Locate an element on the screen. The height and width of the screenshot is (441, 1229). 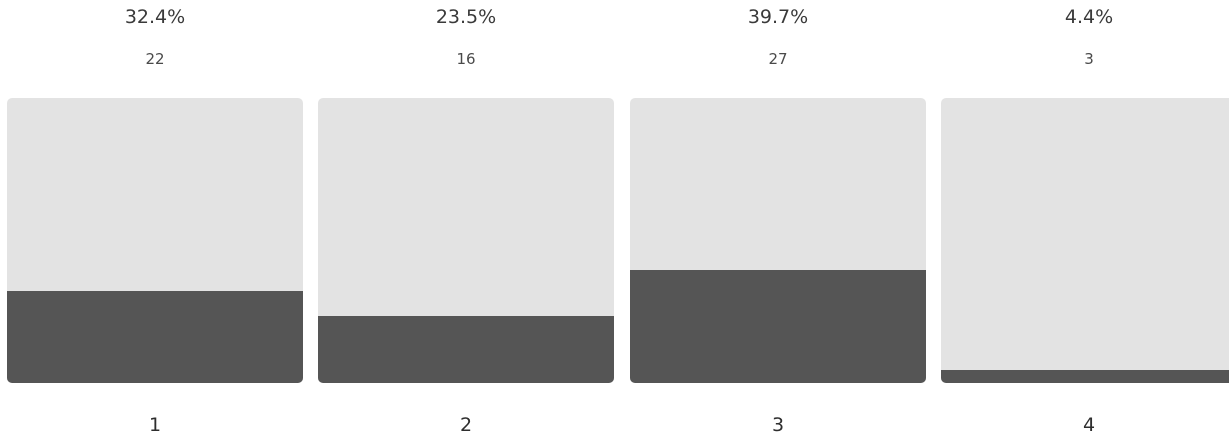
category-label: 1 is located at coordinates (155, 425).